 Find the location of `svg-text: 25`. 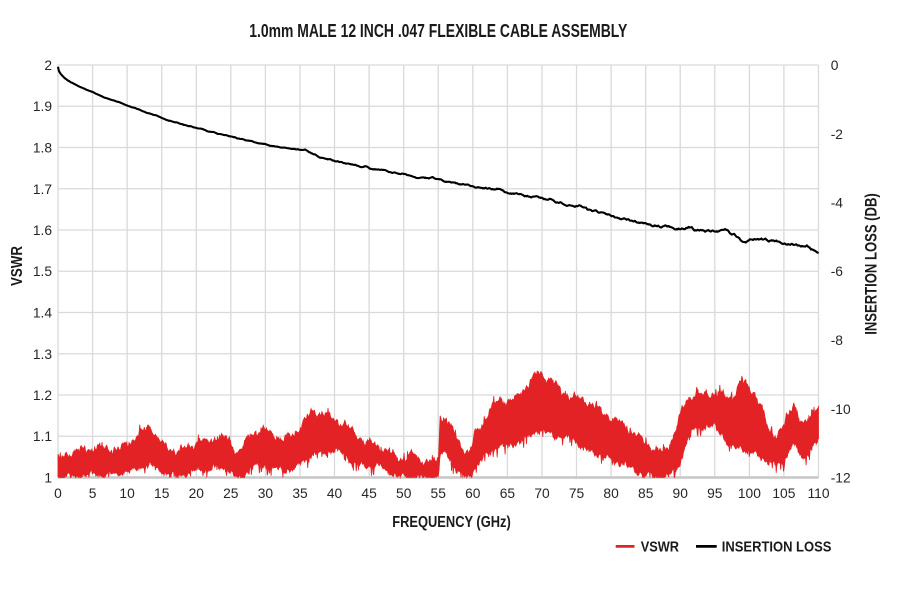

svg-text: 25 is located at coordinates (231, 493).